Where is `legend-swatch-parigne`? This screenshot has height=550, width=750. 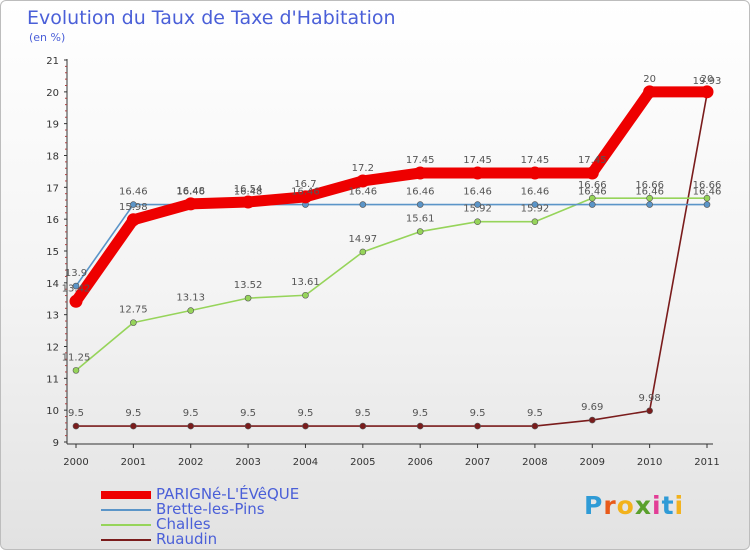
legend-swatch-parigne is located at coordinates (126, 495).